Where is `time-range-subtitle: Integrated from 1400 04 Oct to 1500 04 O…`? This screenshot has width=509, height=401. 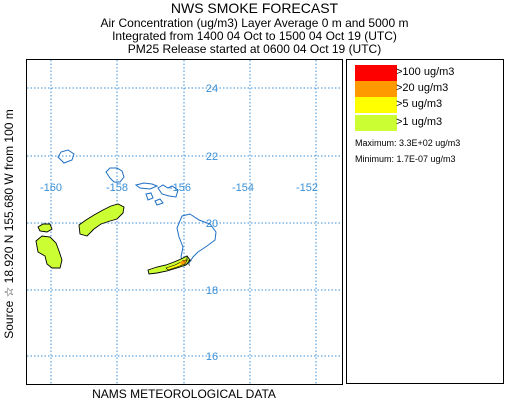
time-range-subtitle: Integrated from 1400 04 Oct to 1500 04 O… is located at coordinates (254, 36).